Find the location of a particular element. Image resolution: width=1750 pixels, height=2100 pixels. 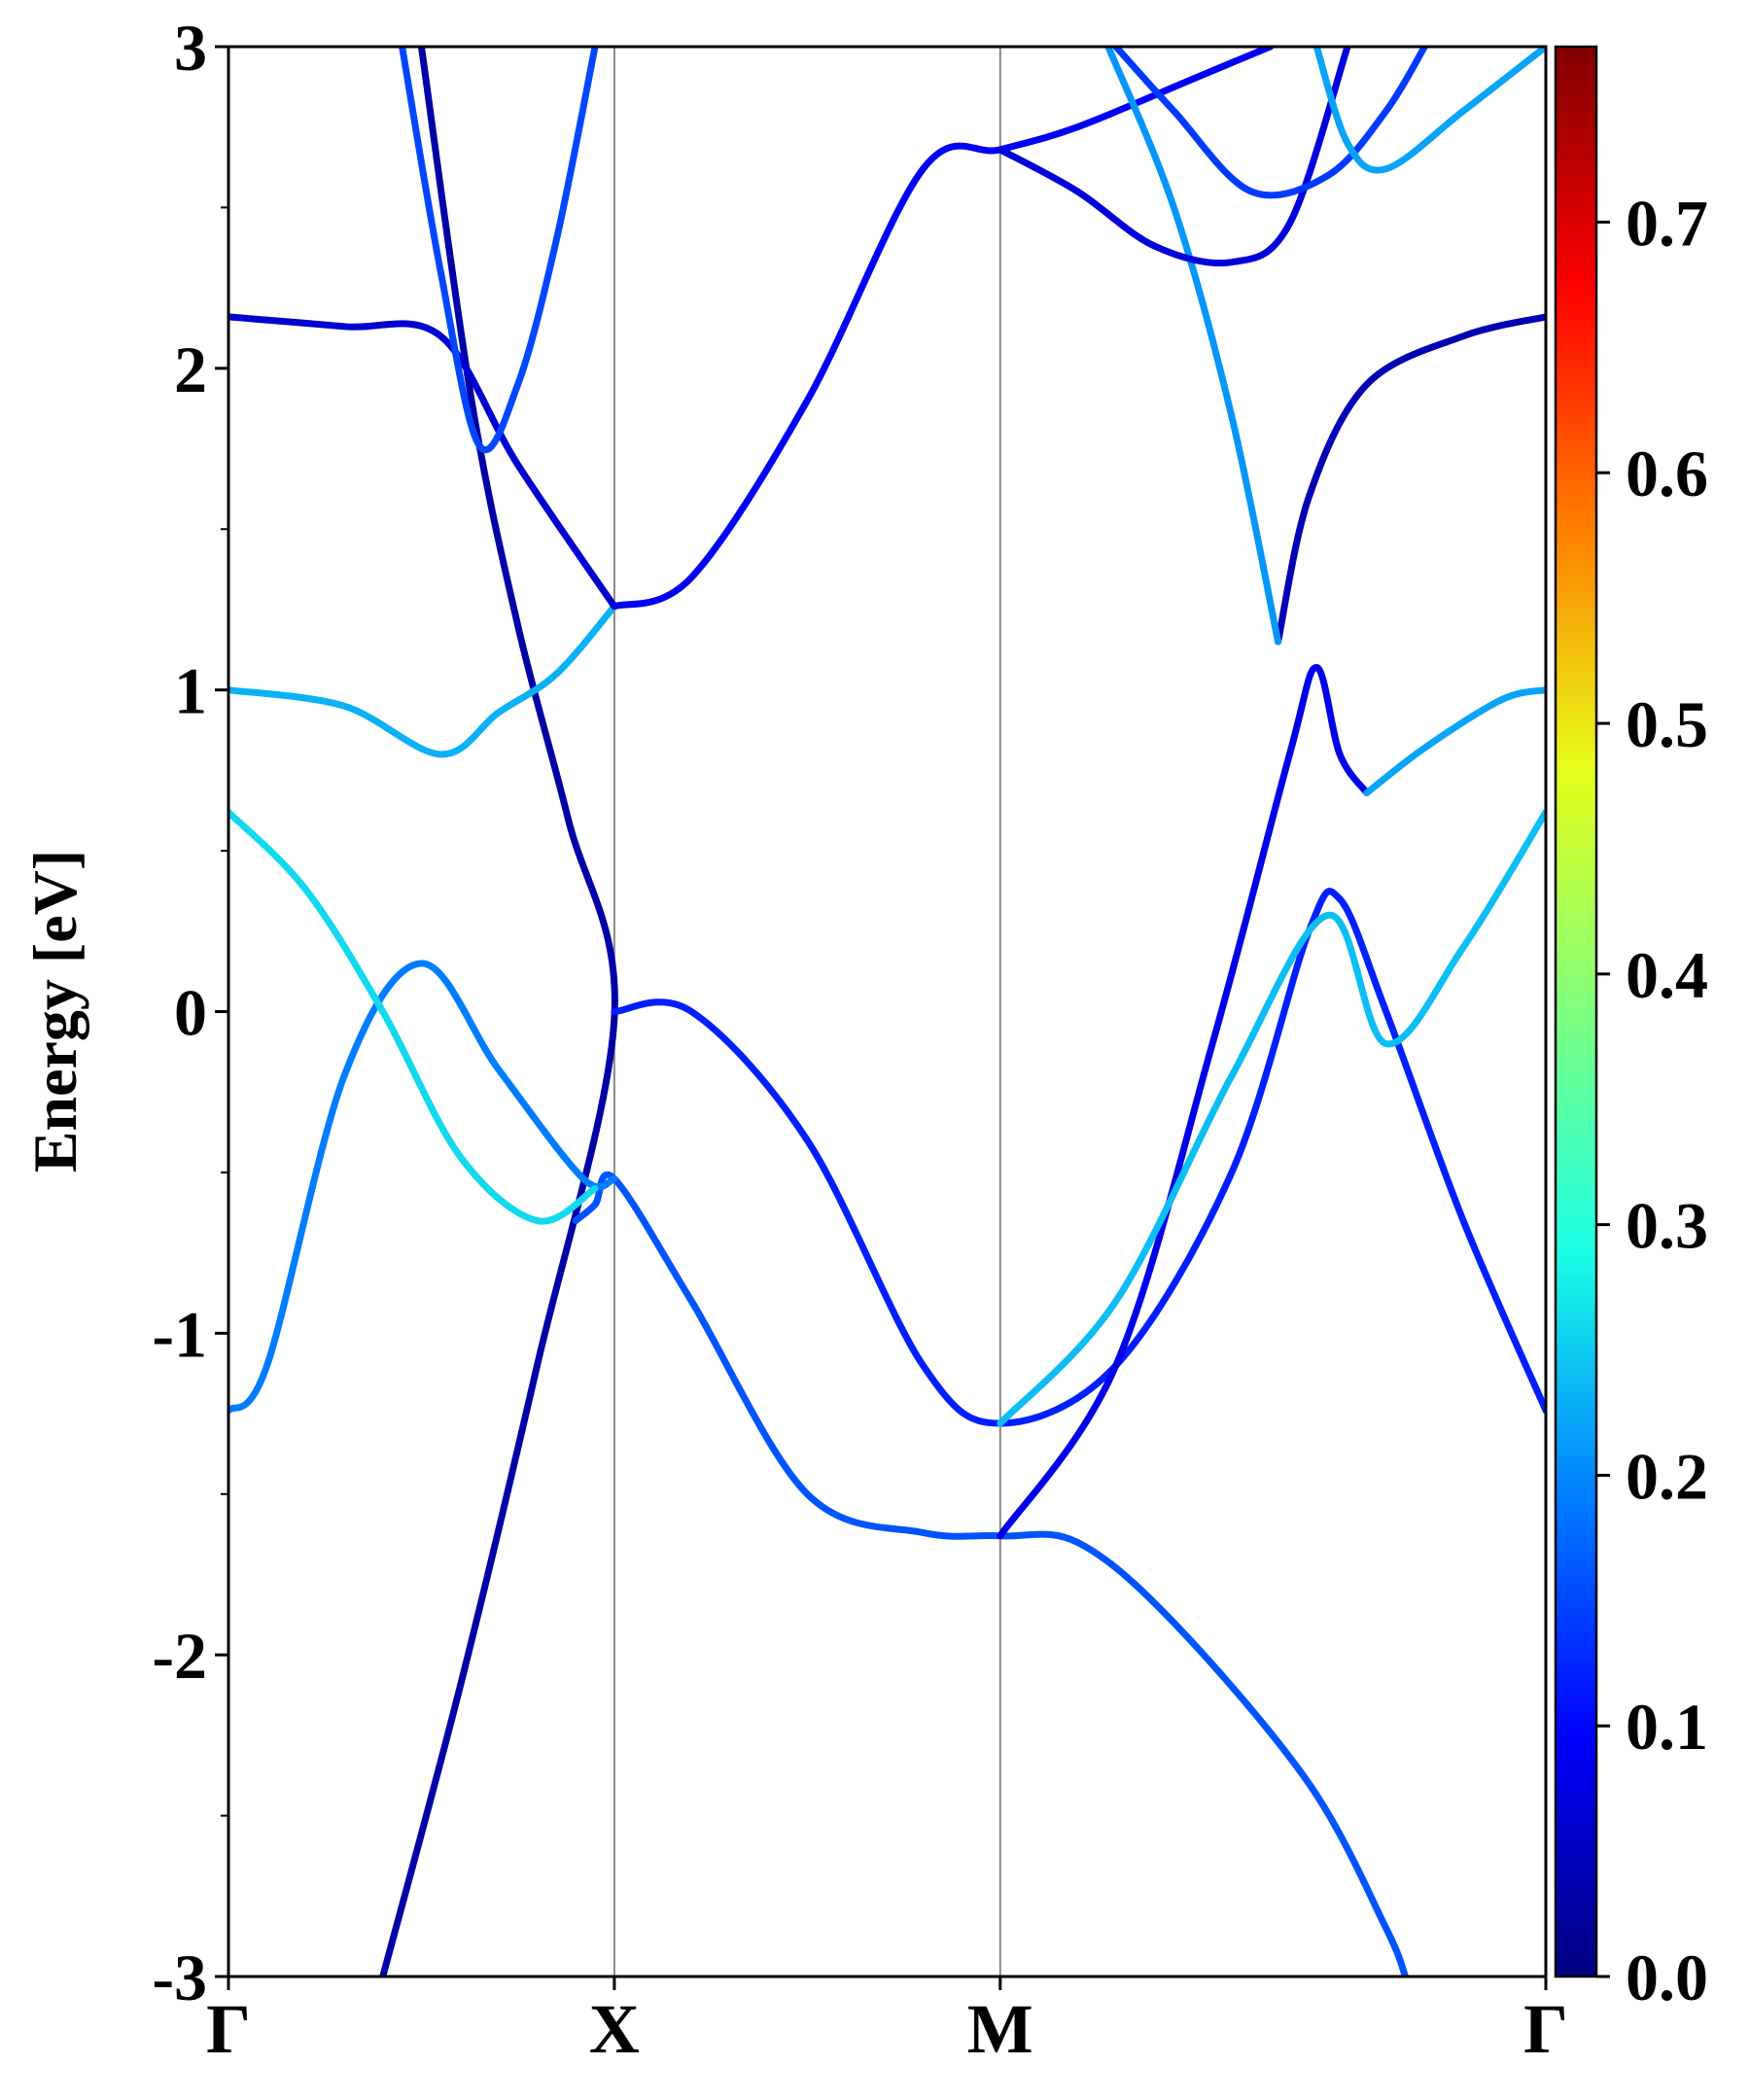

colorbar-tick-label: 0.6 is located at coordinates (1667, 473).